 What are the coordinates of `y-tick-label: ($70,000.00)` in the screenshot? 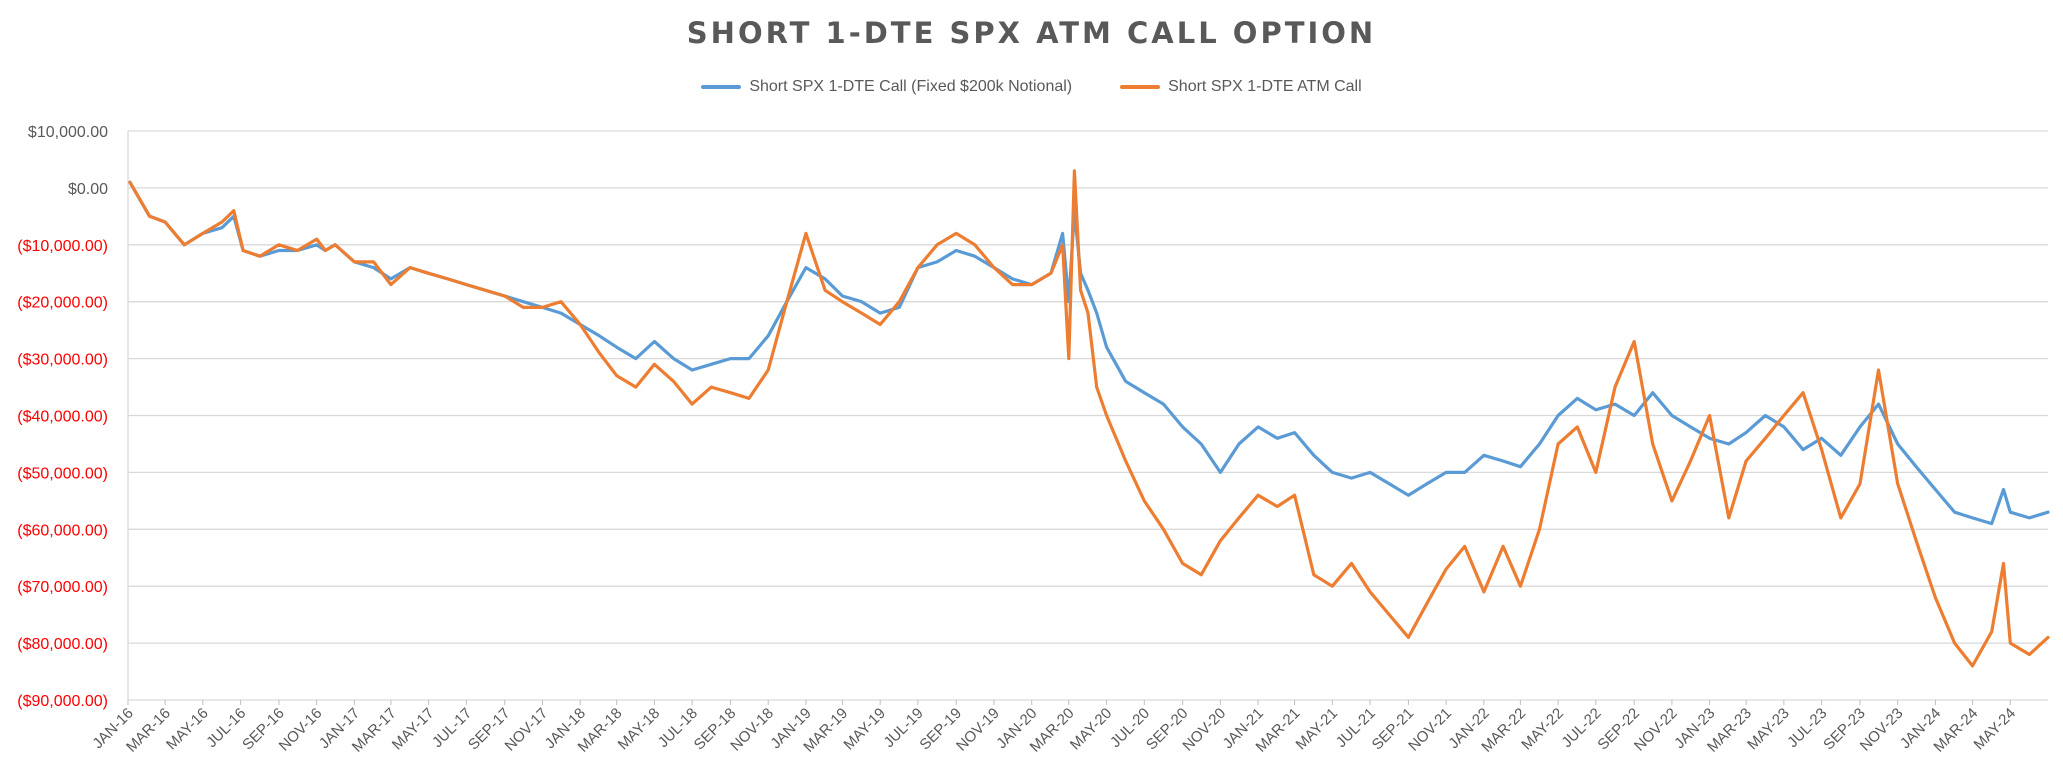 It's located at (62, 587).